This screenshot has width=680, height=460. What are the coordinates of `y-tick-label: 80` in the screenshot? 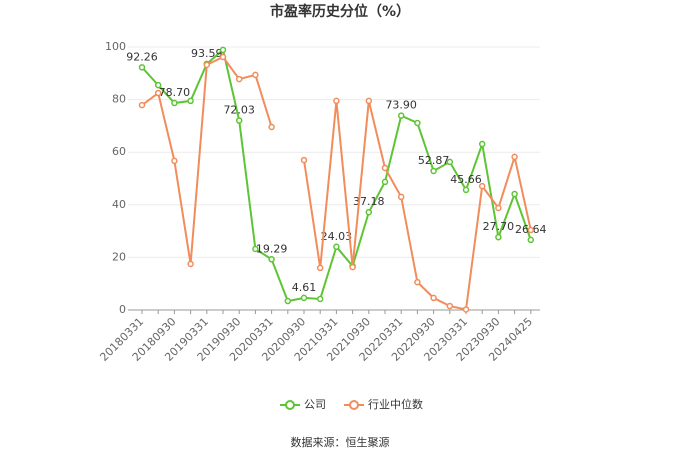 It's located at (119, 99).